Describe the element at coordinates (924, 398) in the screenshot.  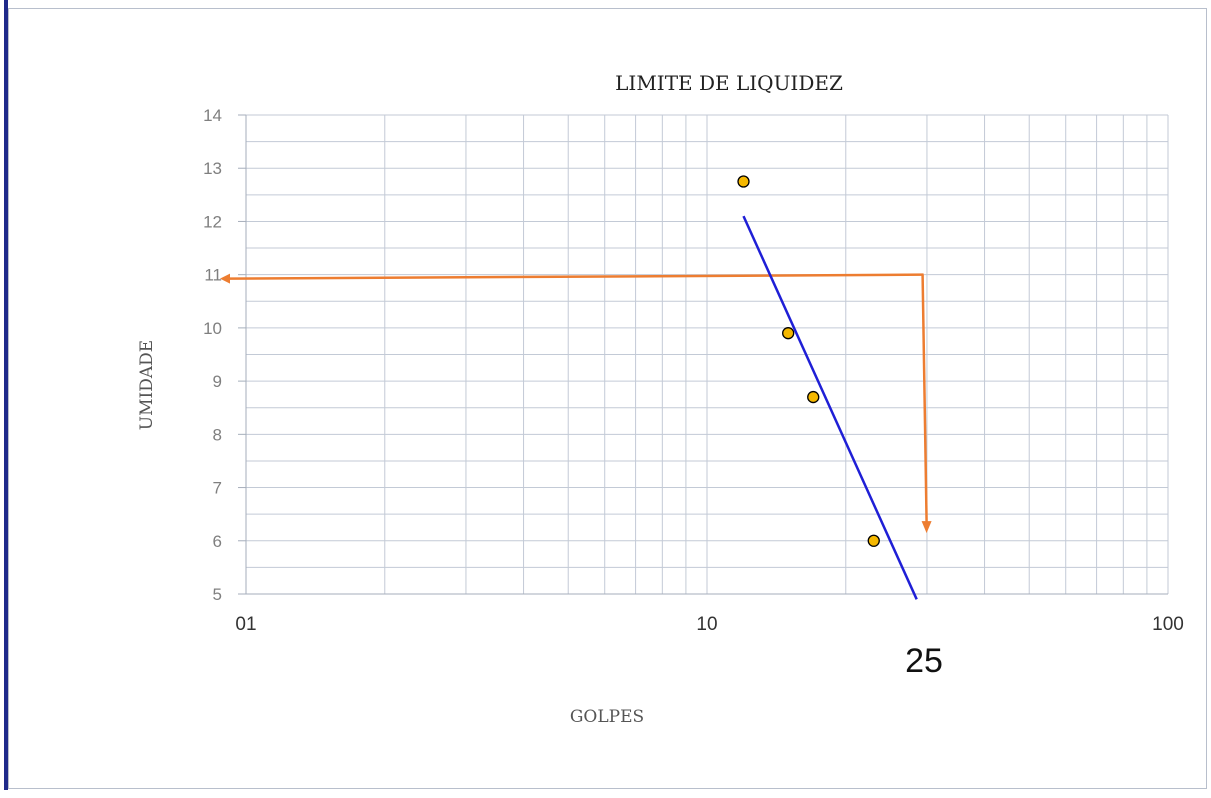
I see `annotation-vertical-line` at that location.